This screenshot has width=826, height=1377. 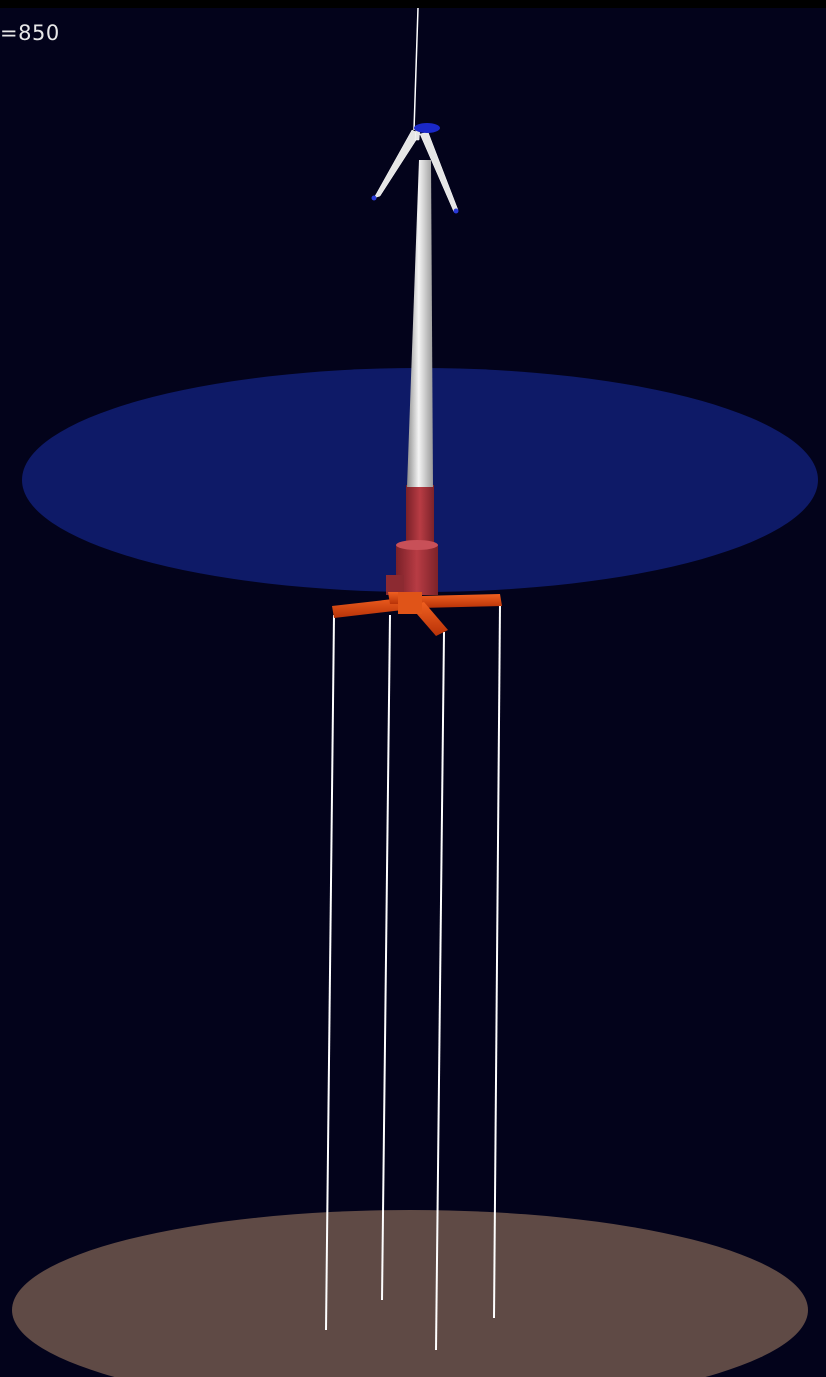 What do you see at coordinates (413, 4) in the screenshot?
I see `window-top-strip` at bounding box center [413, 4].